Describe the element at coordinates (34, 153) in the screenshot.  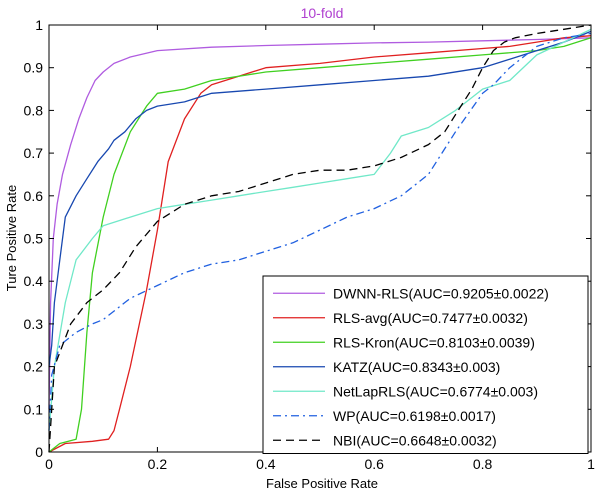
I see `y-tick-label: 0.7` at that location.